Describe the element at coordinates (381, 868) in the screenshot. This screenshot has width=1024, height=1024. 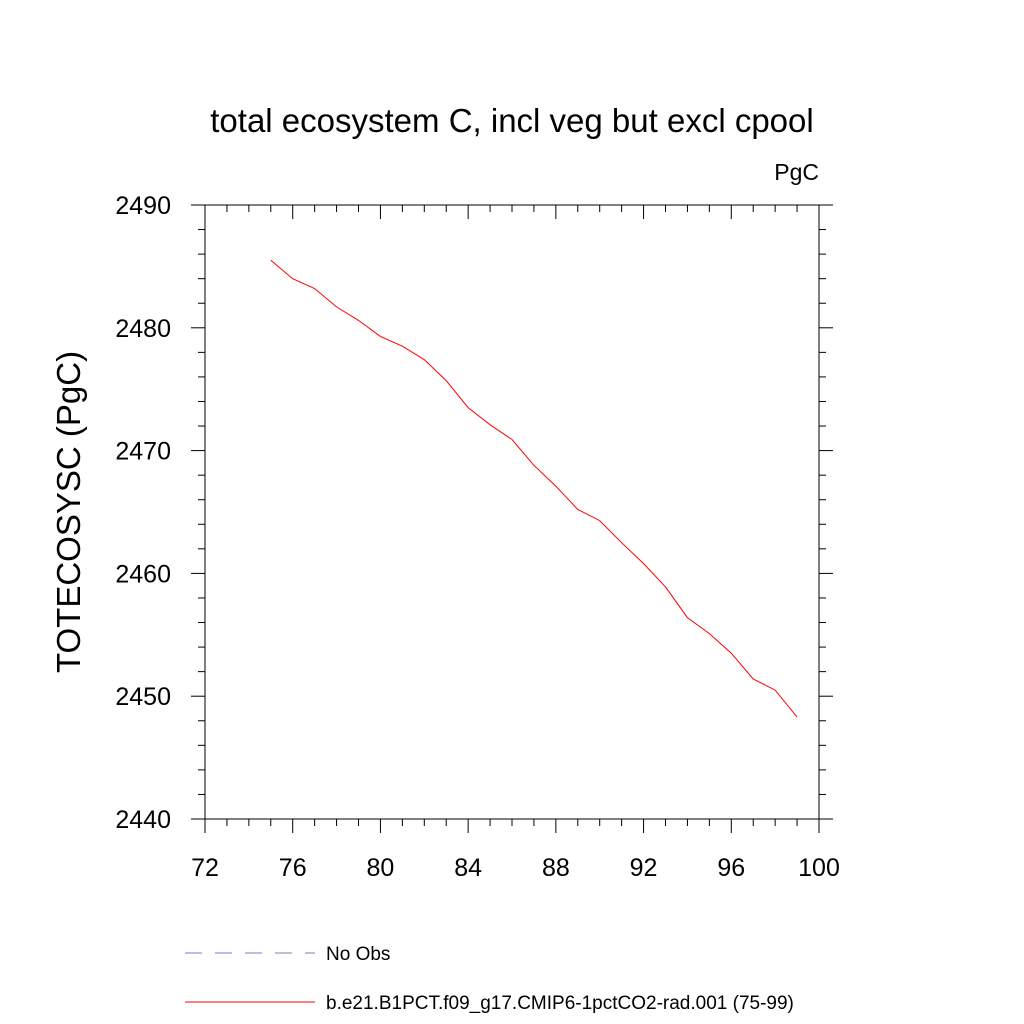
I see `x-tick-label: 80` at that location.